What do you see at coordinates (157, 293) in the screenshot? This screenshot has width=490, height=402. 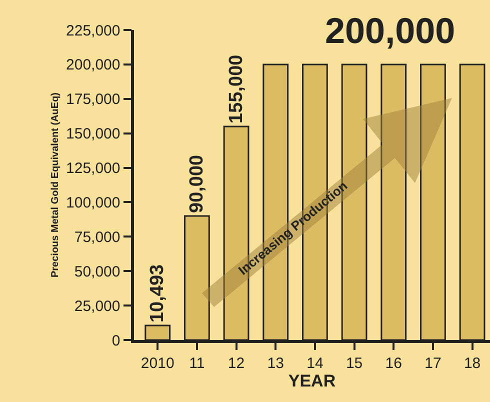 I see `data-label: 10,493` at bounding box center [157, 293].